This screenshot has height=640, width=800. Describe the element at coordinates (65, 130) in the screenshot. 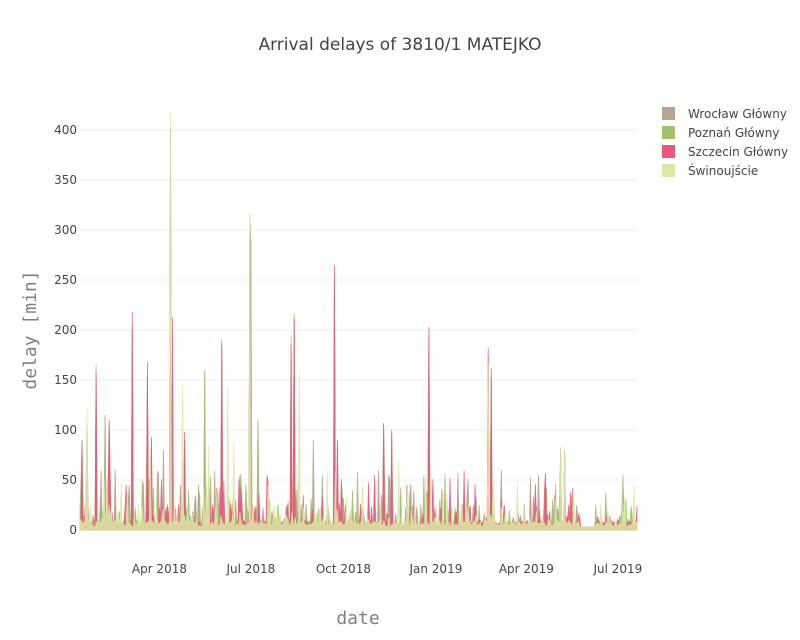

I see `y-tick-label: 400` at that location.